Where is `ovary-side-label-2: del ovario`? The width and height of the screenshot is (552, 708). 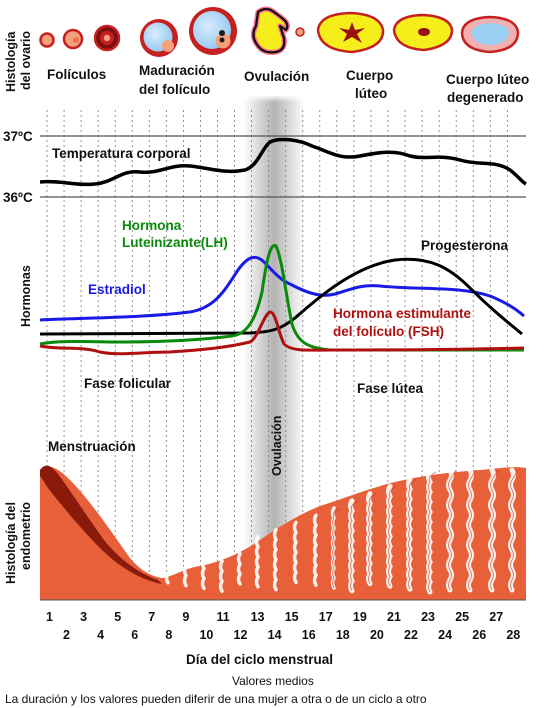
ovary-side-label-2: del ovario is located at coordinates (26, 60).